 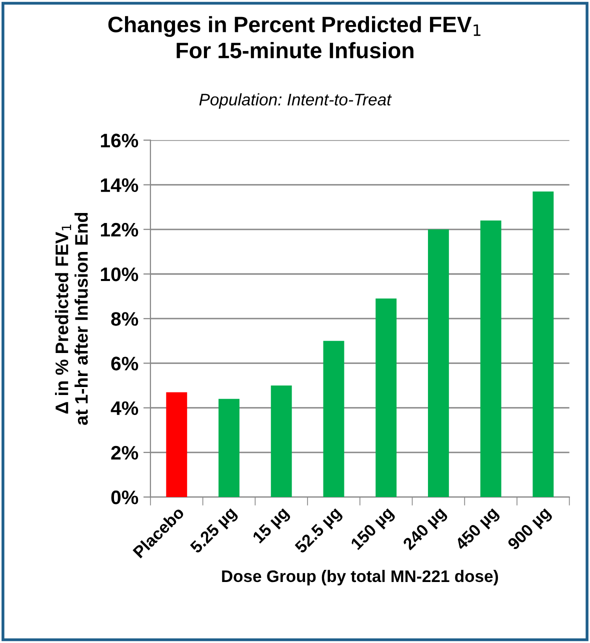 I want to click on y-tick-label: 6%, so click(x=124, y=363).